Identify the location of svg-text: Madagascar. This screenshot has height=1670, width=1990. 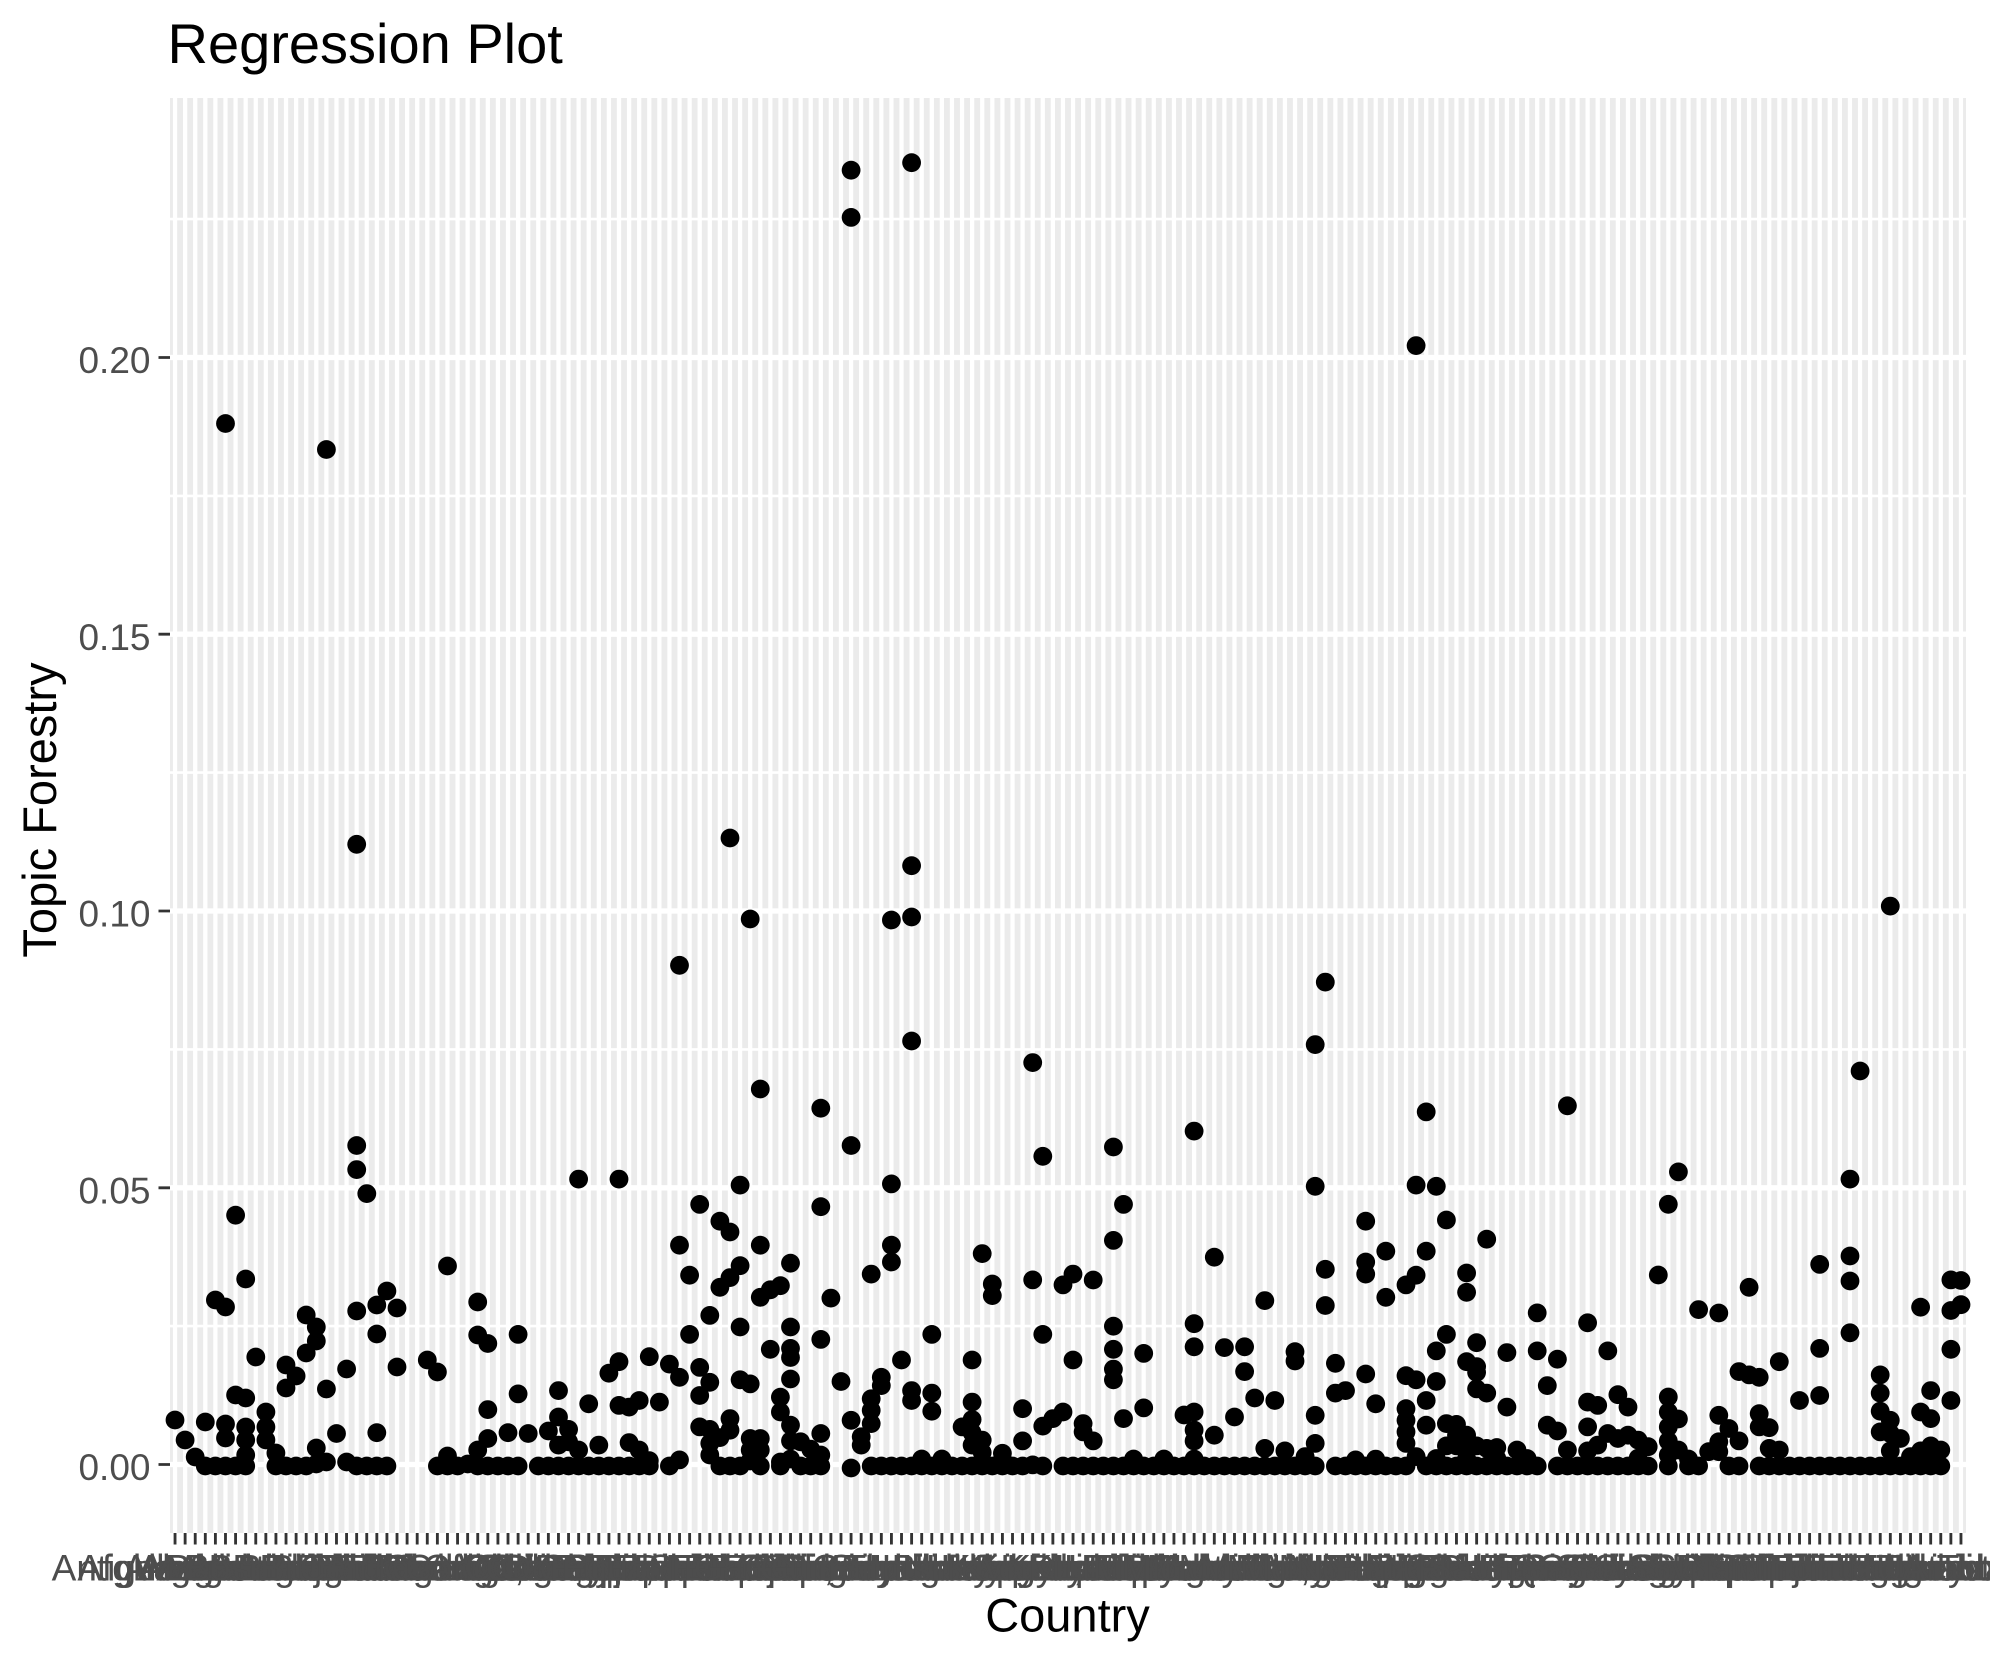
(1194, 1568).